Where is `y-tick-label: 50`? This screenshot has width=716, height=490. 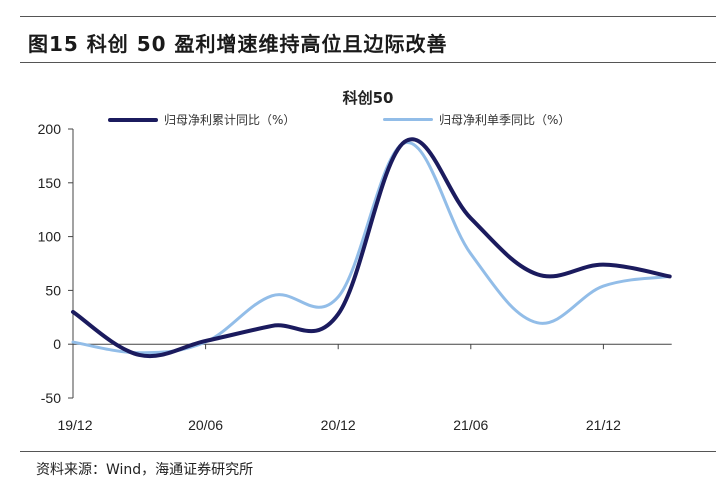 y-tick-label: 50 is located at coordinates (53, 290).